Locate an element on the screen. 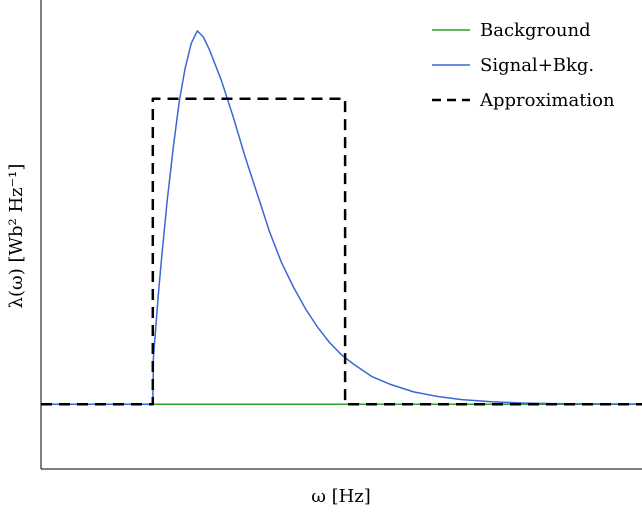 The image size is (642, 512). legend-label-2: Signal+Bkg. is located at coordinates (537, 65).